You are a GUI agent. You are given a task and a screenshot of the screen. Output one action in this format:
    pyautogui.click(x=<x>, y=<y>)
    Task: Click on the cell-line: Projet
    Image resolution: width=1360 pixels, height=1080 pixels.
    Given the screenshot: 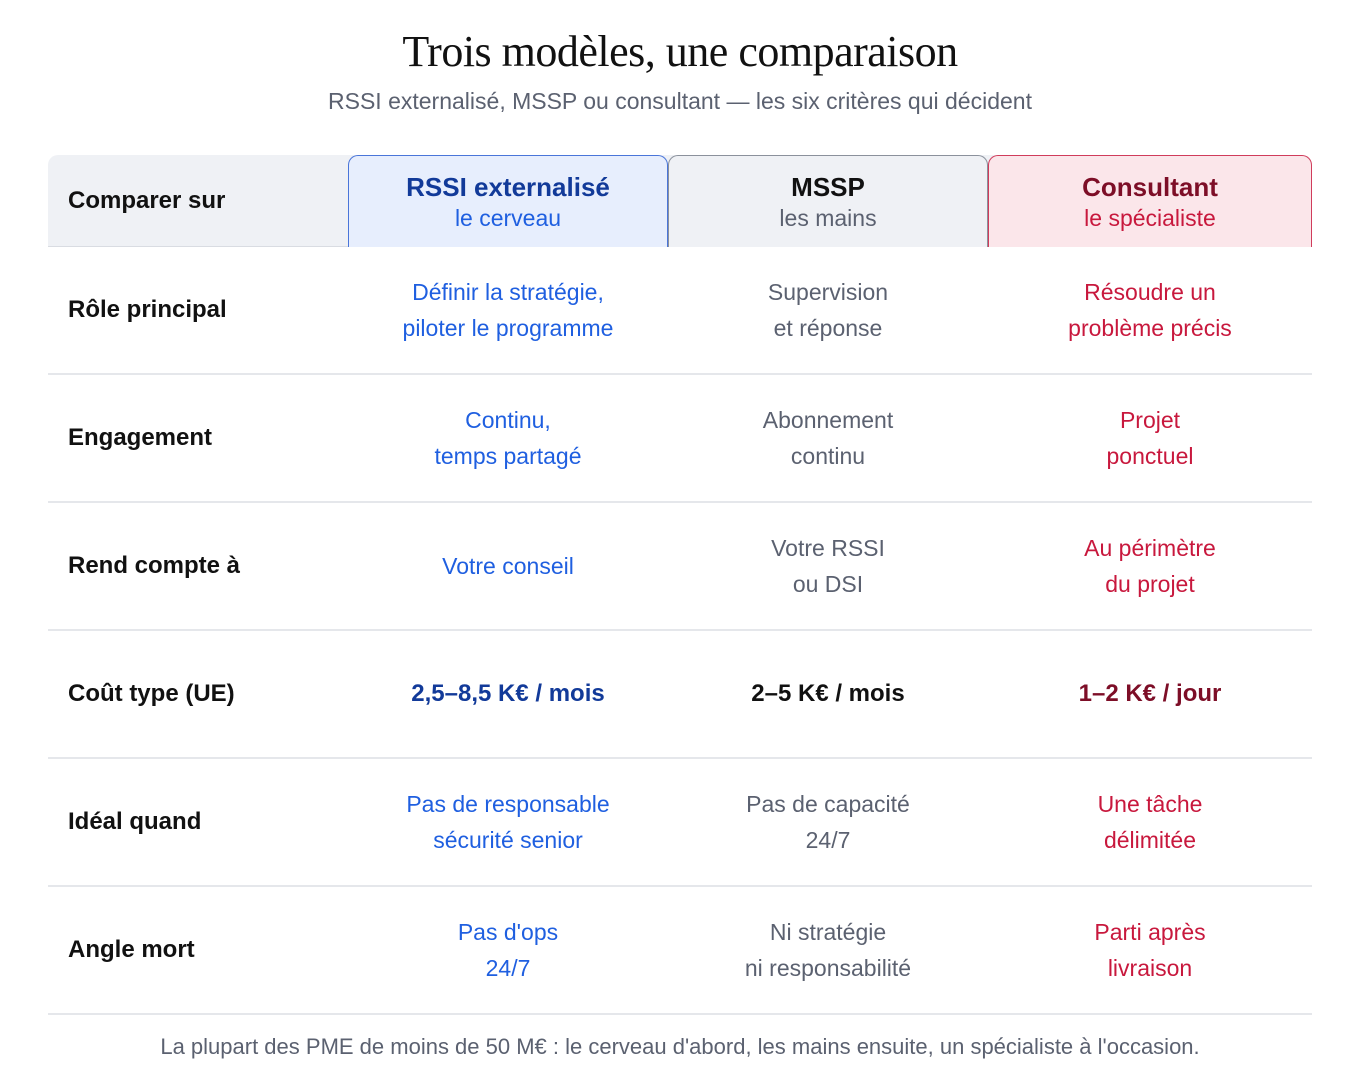 What is the action you would take?
    pyautogui.click(x=1150, y=420)
    